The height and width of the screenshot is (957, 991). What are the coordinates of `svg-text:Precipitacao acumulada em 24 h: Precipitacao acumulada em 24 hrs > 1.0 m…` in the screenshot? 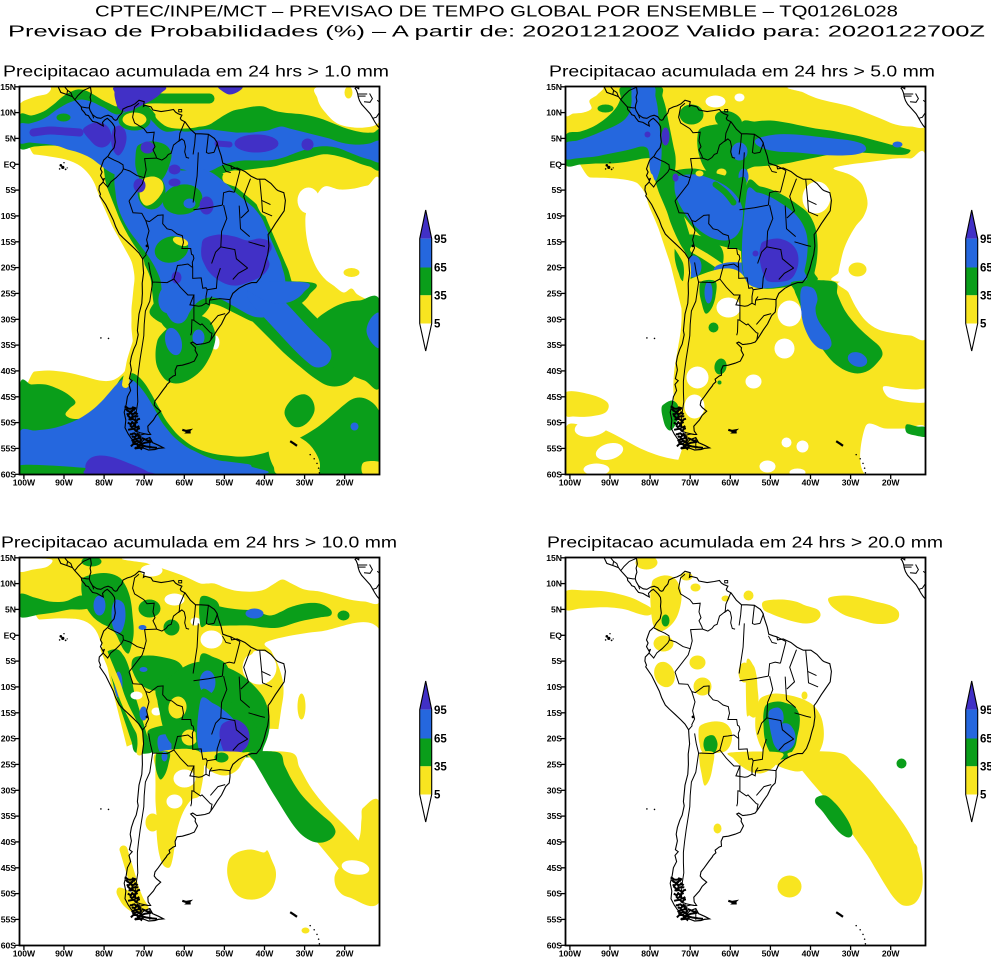 It's located at (196, 72).